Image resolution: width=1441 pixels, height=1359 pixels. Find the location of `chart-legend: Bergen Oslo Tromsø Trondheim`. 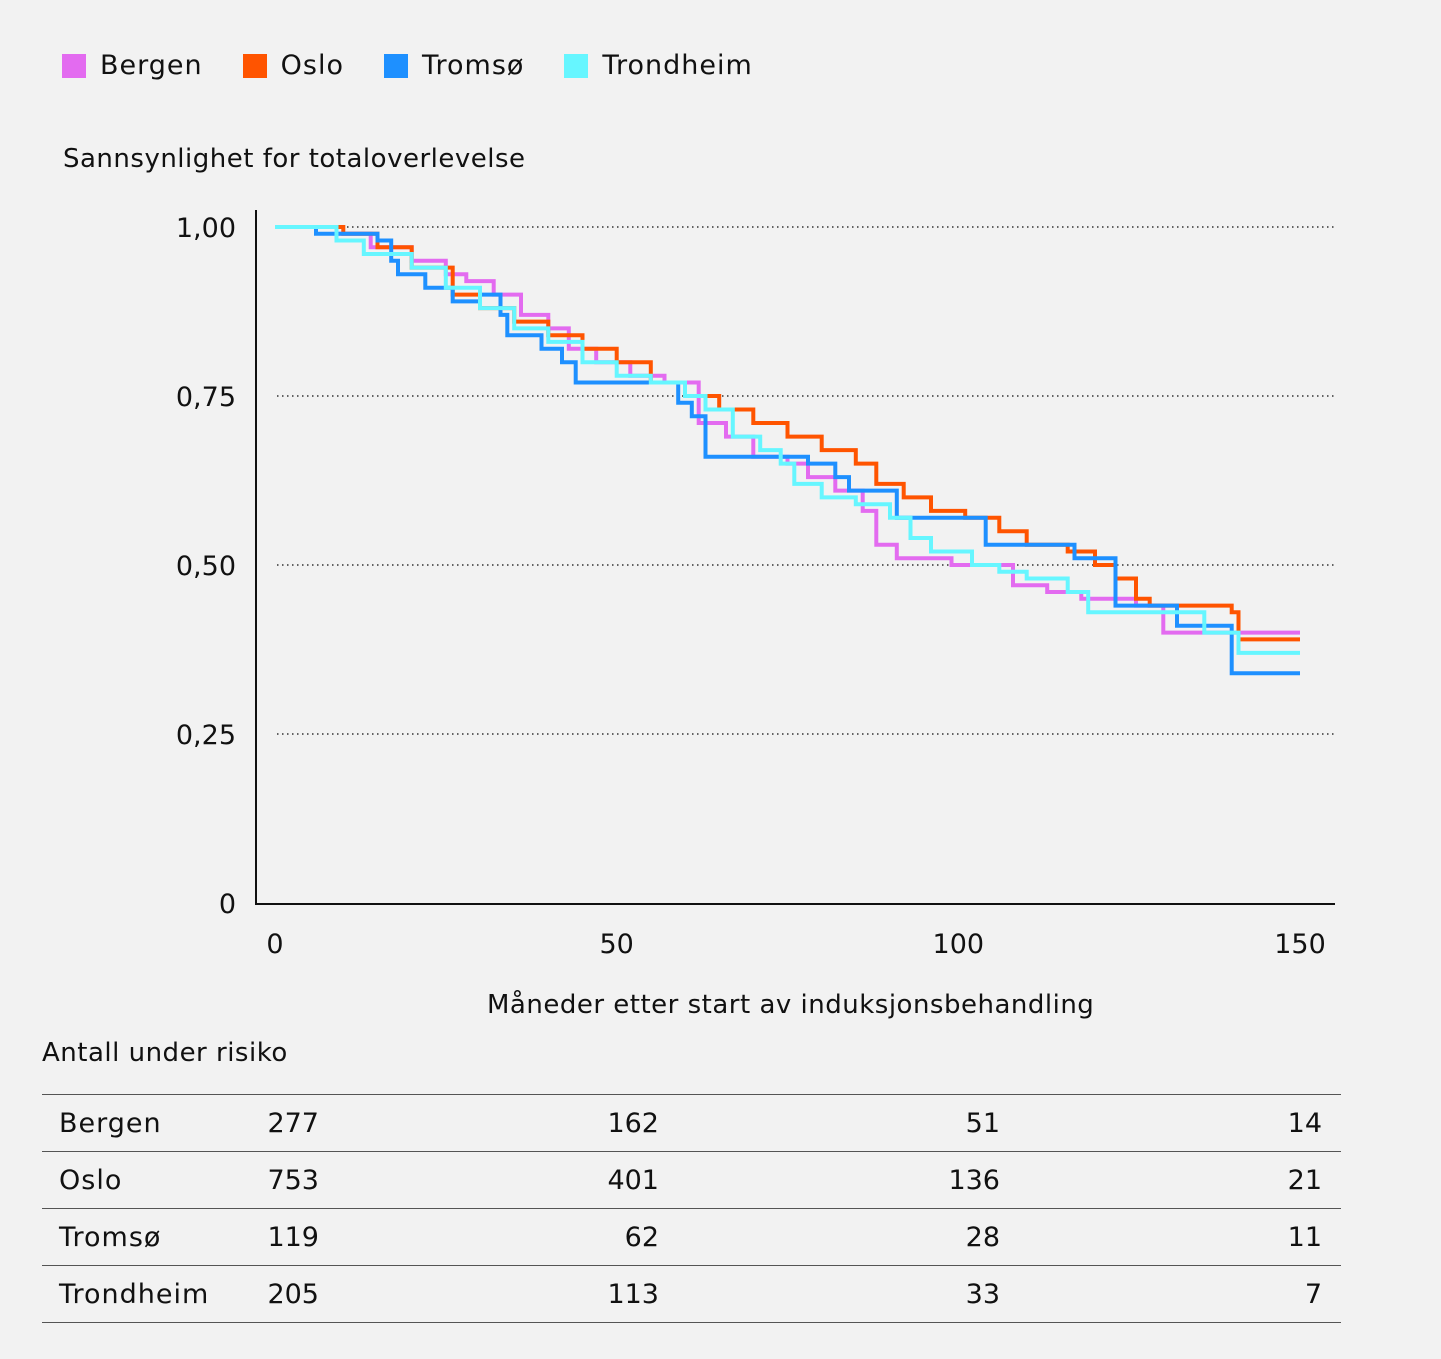

chart-legend: Bergen Oslo Tromsø Trondheim is located at coordinates (427, 65).